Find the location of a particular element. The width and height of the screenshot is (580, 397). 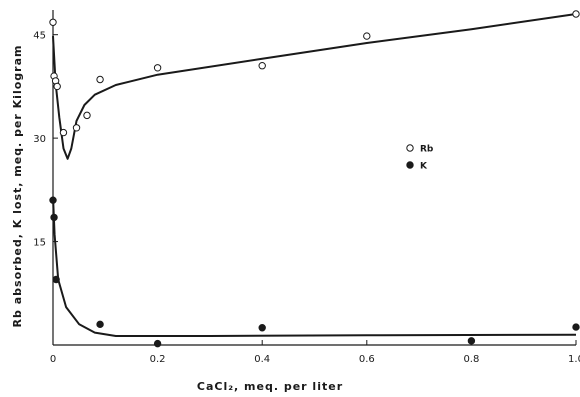

legend-k-marker is located at coordinates (410, 165).